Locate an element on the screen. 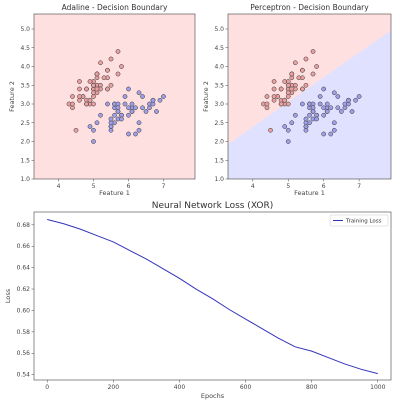 Image resolution: width=400 pixels, height=404 pixels. y-tick-label: 0.66 is located at coordinates (24, 246).